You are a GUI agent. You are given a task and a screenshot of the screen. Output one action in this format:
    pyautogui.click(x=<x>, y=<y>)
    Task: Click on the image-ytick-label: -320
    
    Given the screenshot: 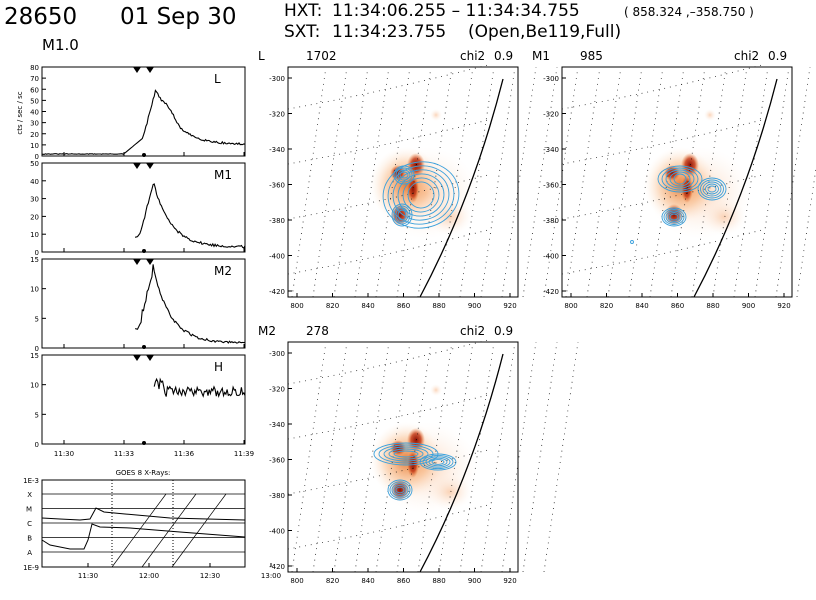 What is the action you would take?
    pyautogui.click(x=277, y=115)
    